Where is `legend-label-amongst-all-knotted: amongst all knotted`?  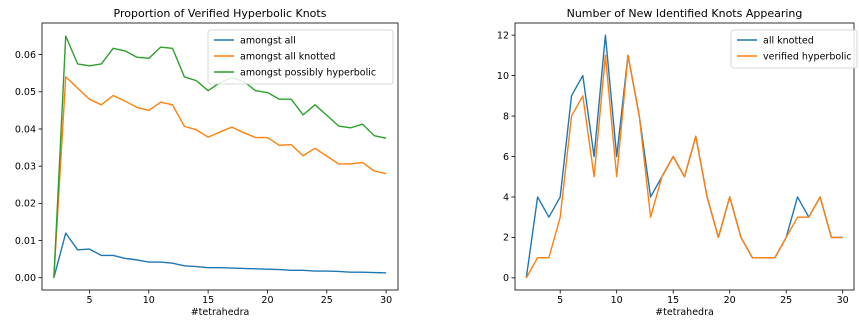 legend-label-amongst-all-knotted: amongst all knotted is located at coordinates (287, 56).